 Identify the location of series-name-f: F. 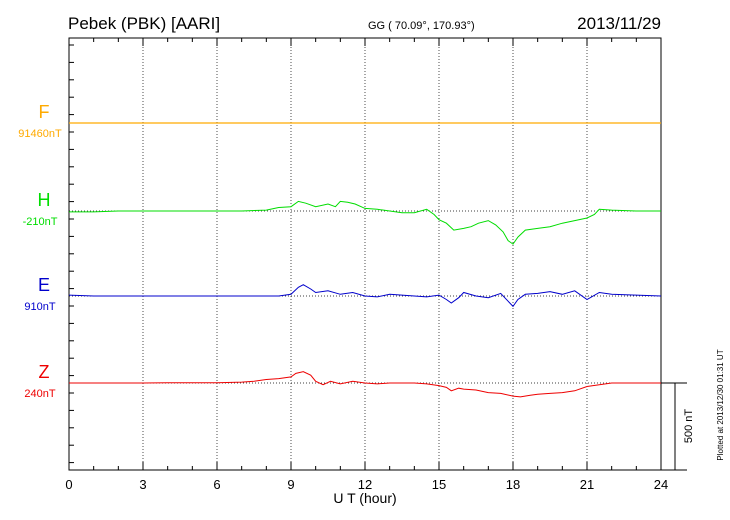
(44, 112).